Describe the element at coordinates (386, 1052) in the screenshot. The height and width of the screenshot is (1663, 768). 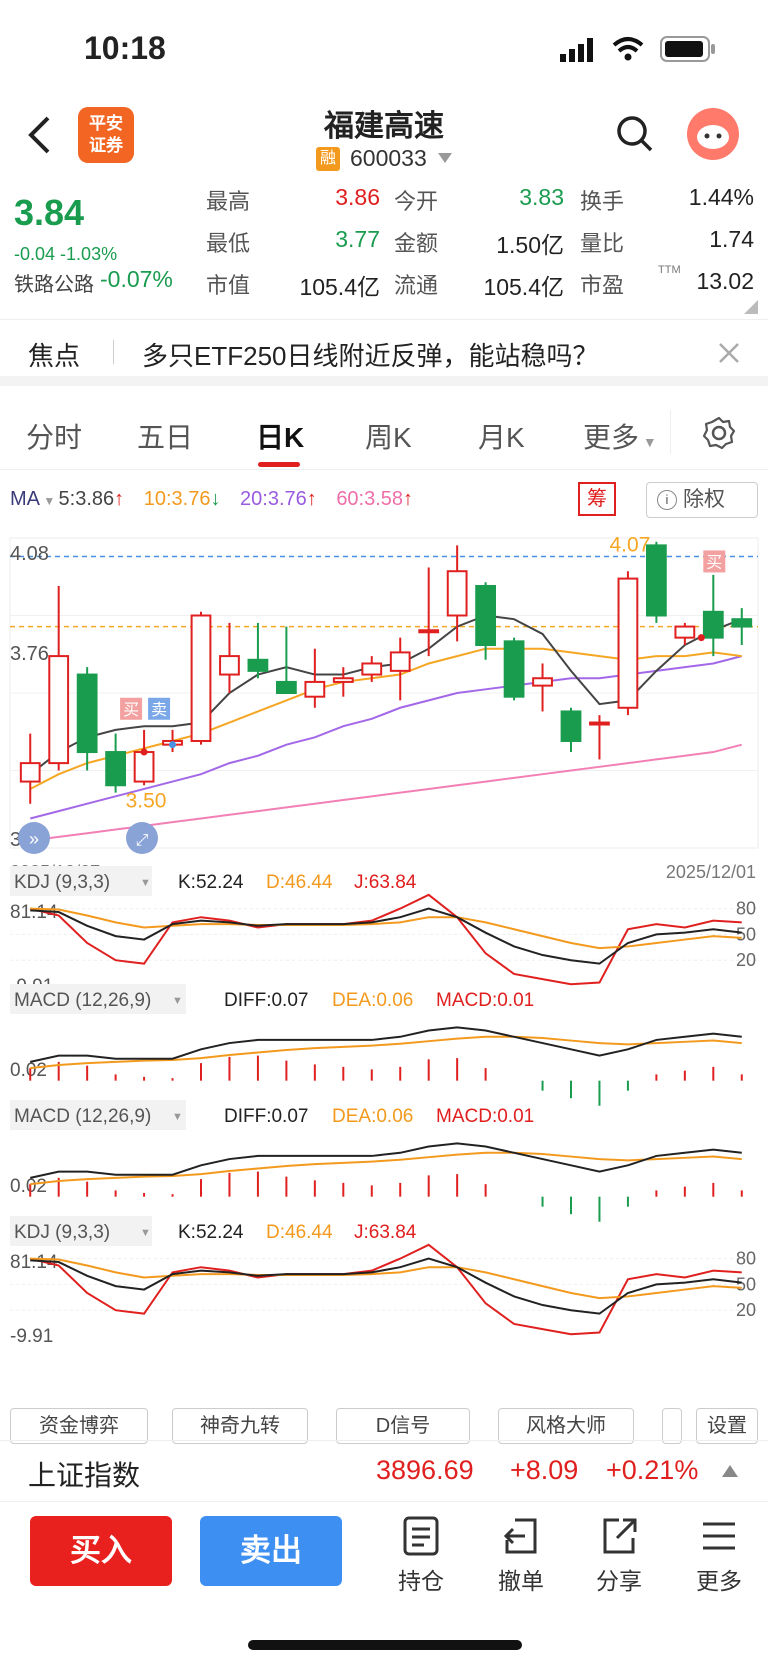
I see `macd-panel-1-dea-line` at that location.